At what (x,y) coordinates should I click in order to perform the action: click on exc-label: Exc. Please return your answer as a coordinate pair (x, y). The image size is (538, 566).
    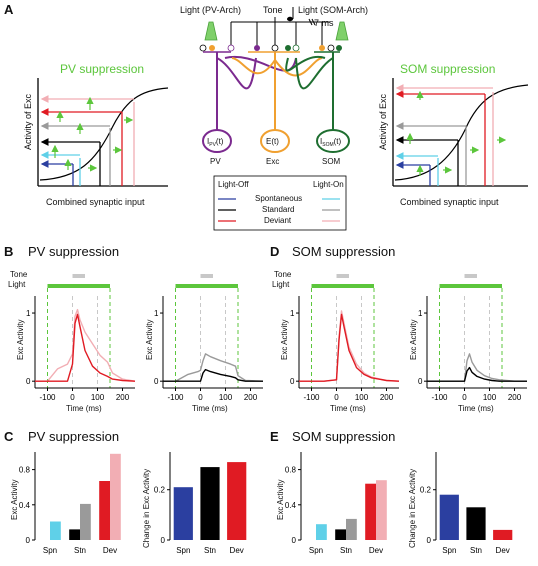
    Looking at the image, I should click on (272, 161).